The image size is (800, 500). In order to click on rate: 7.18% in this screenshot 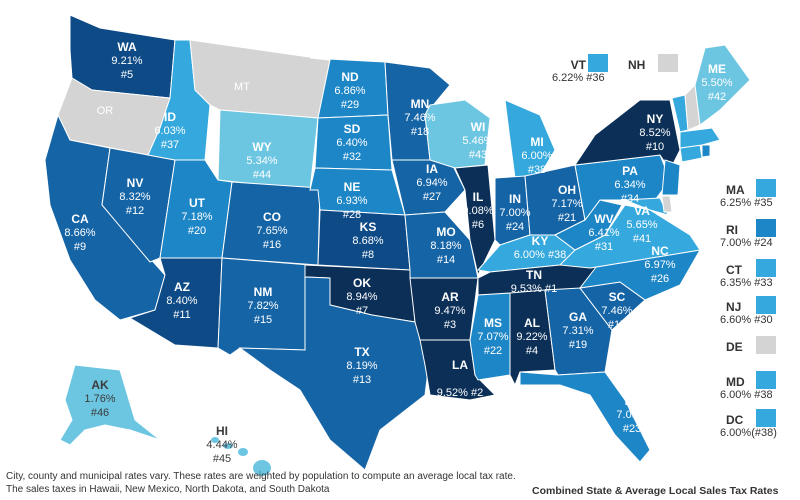, I will do `click(197, 217)`.